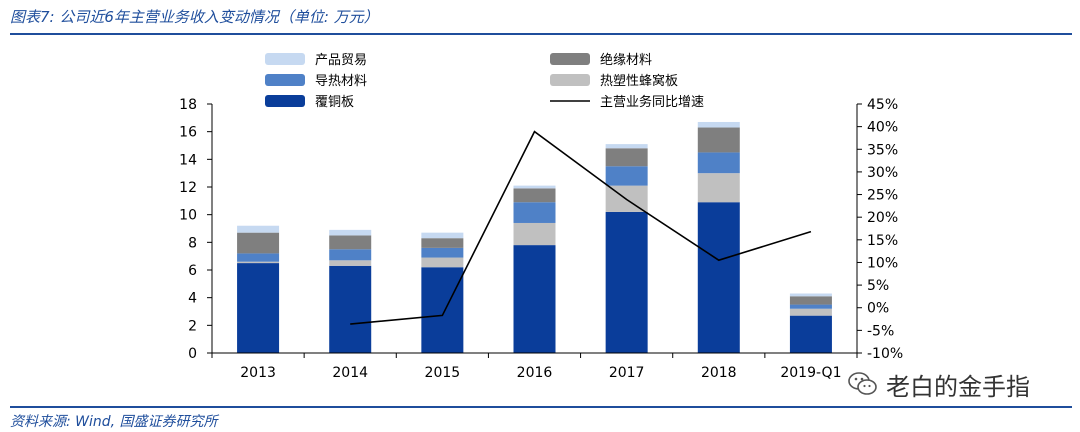 The height and width of the screenshot is (432, 1080). Describe the element at coordinates (443, 373) in the screenshot. I see `x-tick-label: 2015` at that location.